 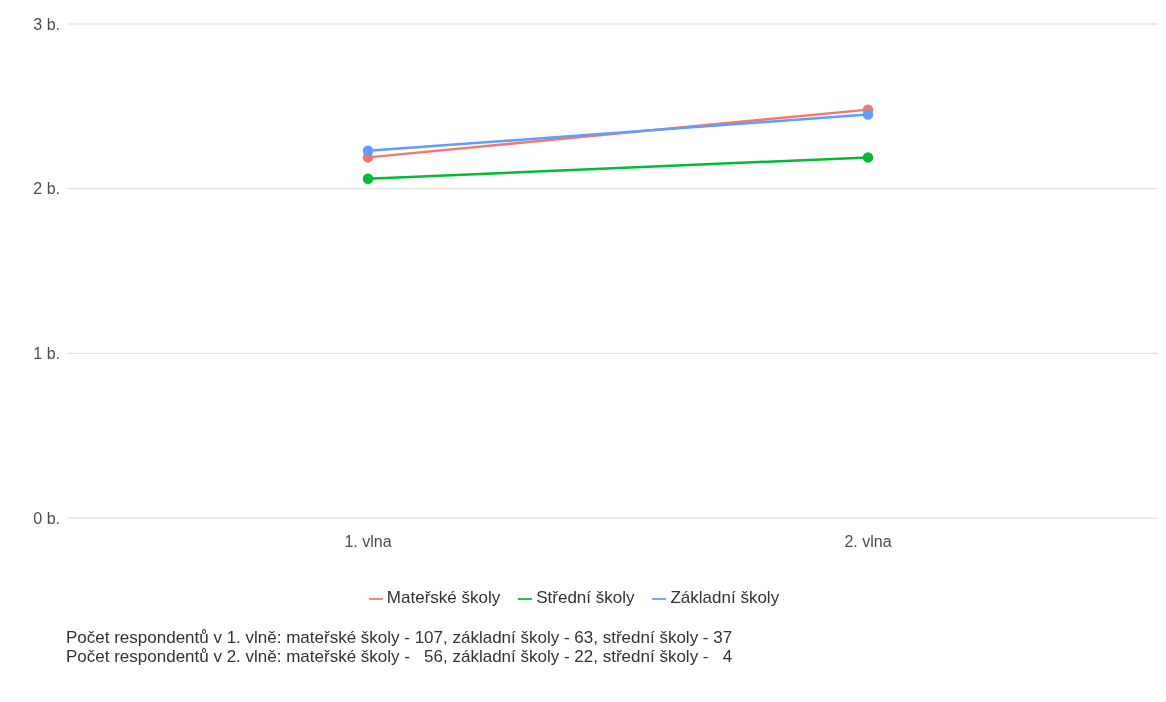 What do you see at coordinates (443, 597) in the screenshot?
I see `legend-label: Mateřské školy` at bounding box center [443, 597].